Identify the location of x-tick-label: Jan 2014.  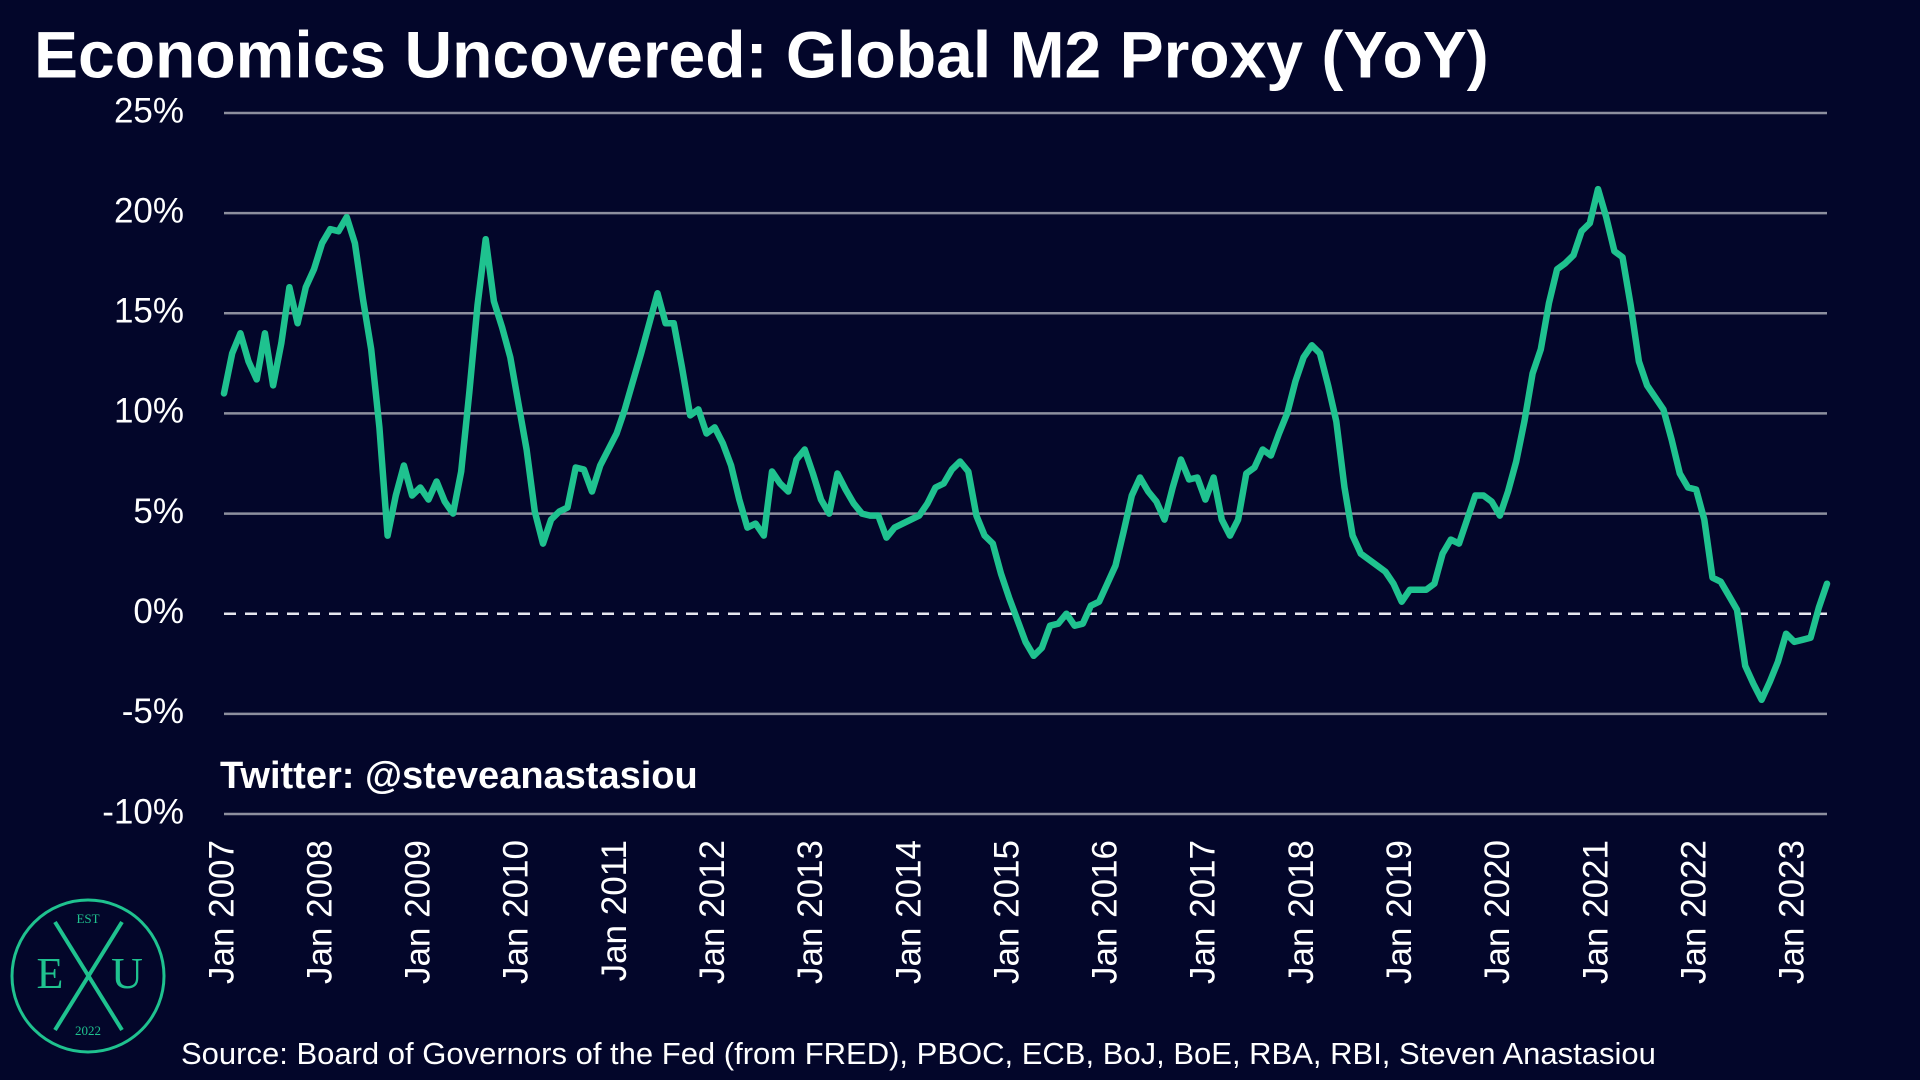
(908, 912).